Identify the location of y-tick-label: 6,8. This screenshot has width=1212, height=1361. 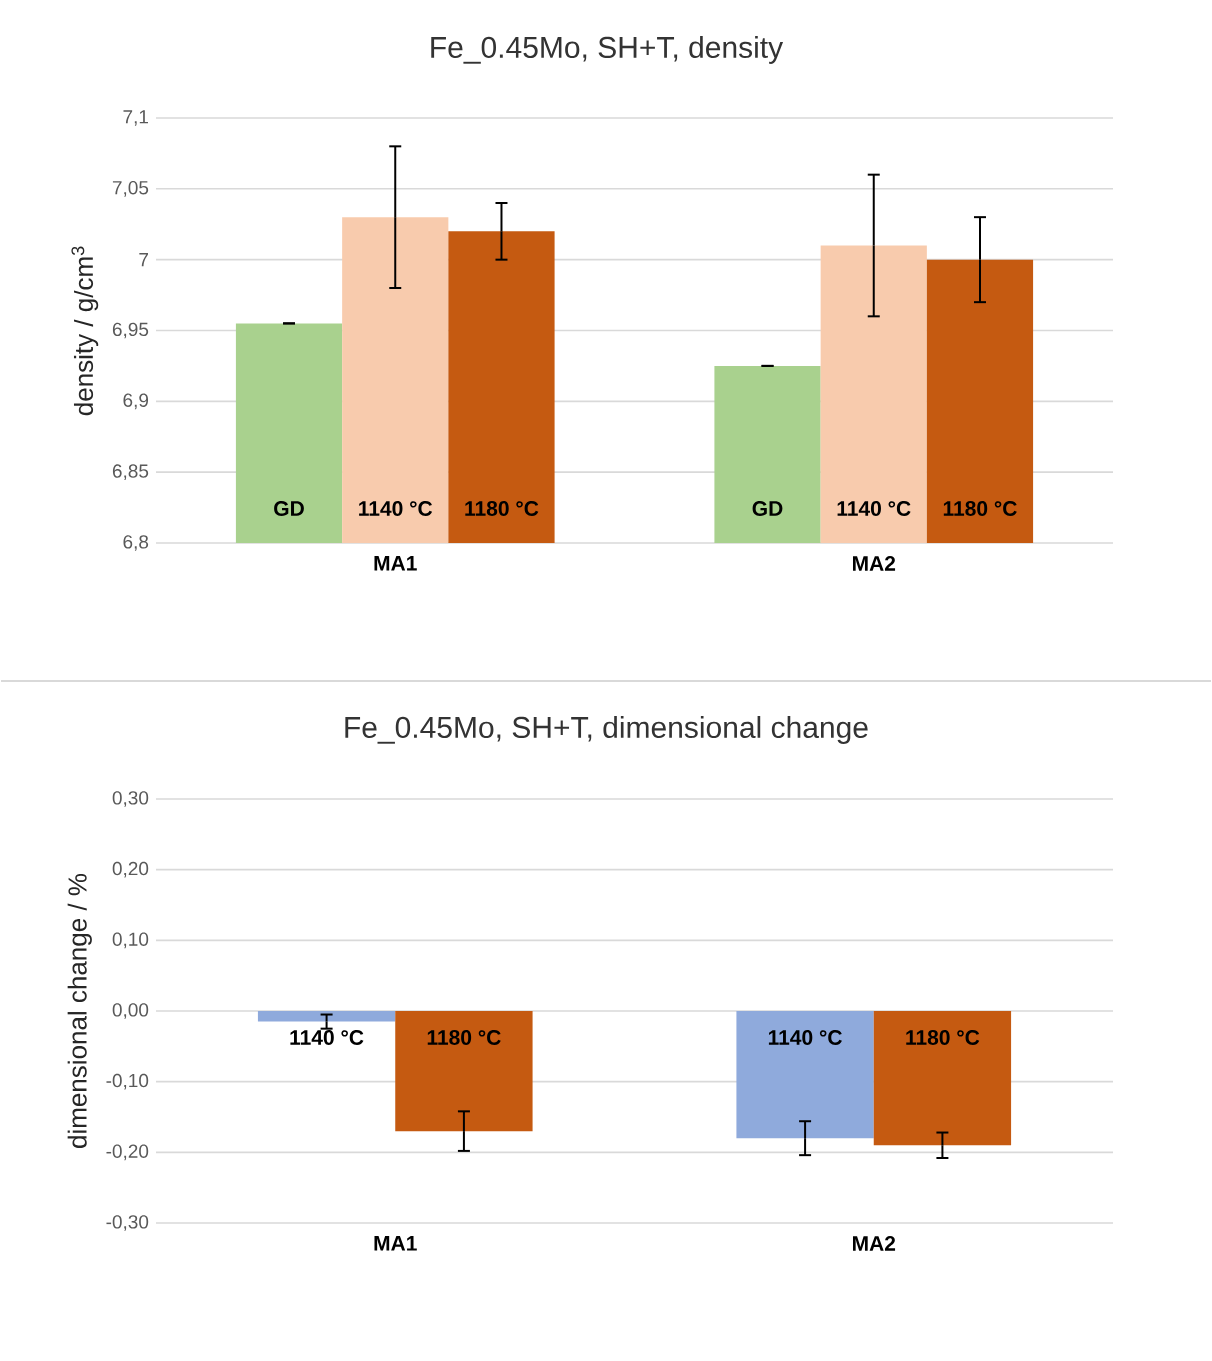
(136, 543).